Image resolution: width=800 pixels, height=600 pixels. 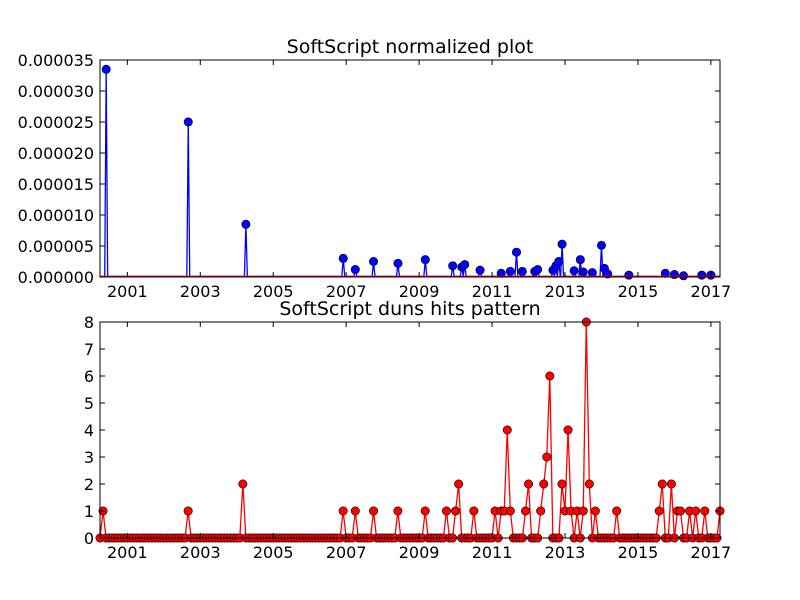 I want to click on duns-hits-plot-title: SoftScript duns hits pattern, so click(x=409, y=309).